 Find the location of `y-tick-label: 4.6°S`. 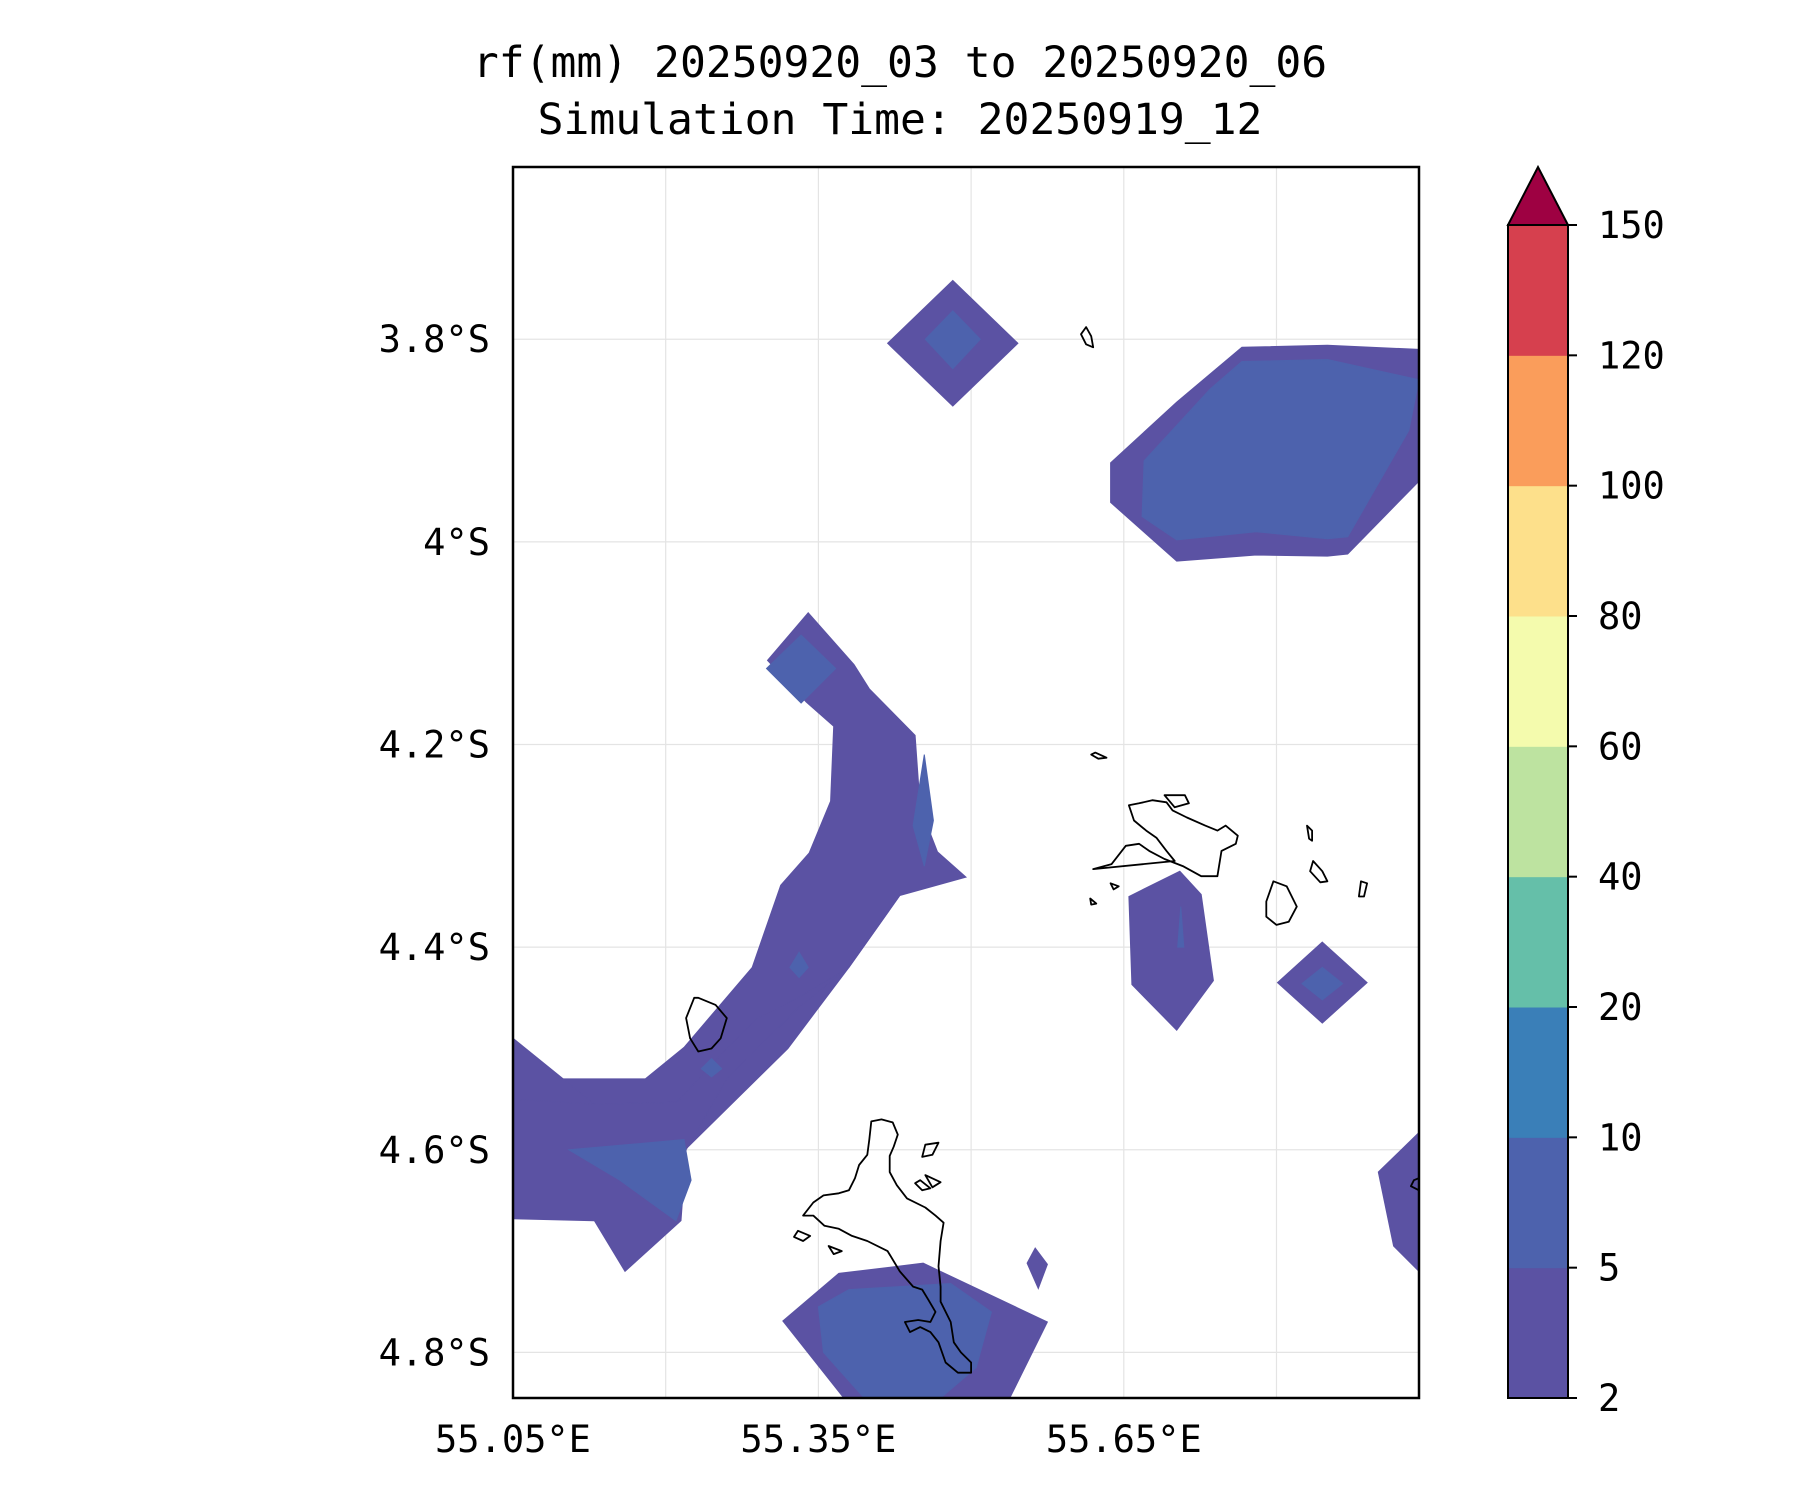

y-tick-label: 4.6°S is located at coordinates (434, 1150).